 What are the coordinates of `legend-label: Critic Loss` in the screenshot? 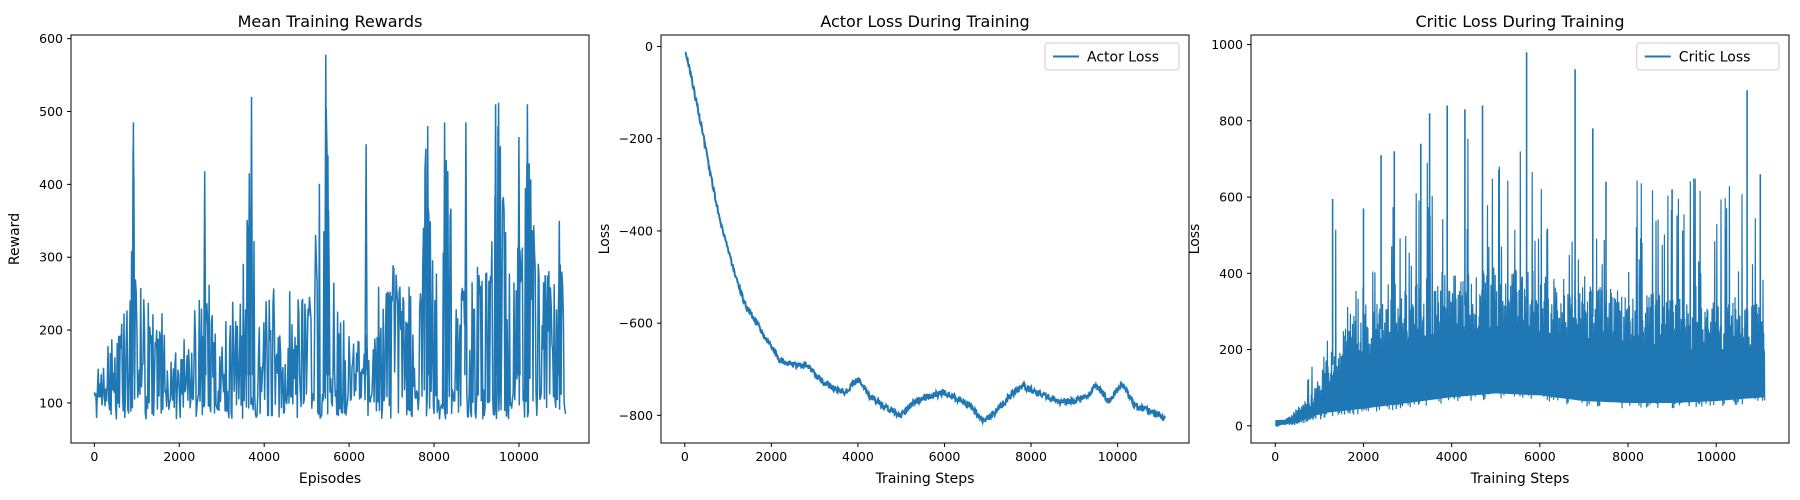 It's located at (1715, 58).